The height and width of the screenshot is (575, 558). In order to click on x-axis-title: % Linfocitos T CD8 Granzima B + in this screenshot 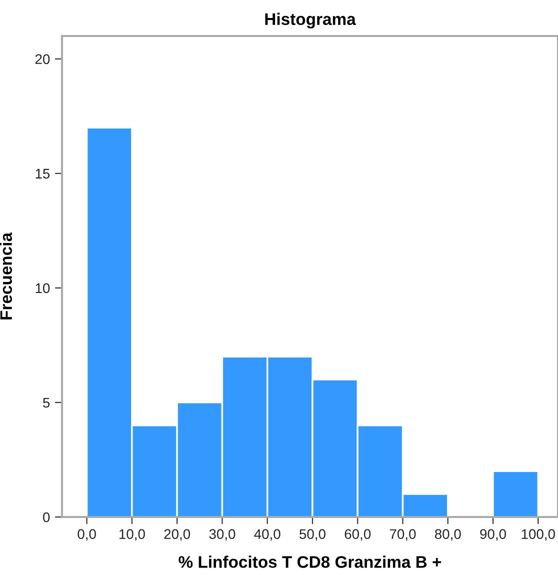, I will do `click(310, 562)`.